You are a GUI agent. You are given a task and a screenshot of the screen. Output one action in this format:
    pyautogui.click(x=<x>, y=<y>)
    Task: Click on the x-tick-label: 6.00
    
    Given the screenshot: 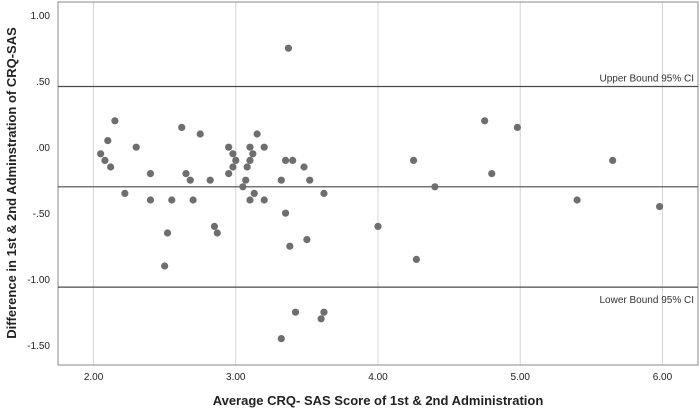 What is the action you would take?
    pyautogui.click(x=663, y=377)
    